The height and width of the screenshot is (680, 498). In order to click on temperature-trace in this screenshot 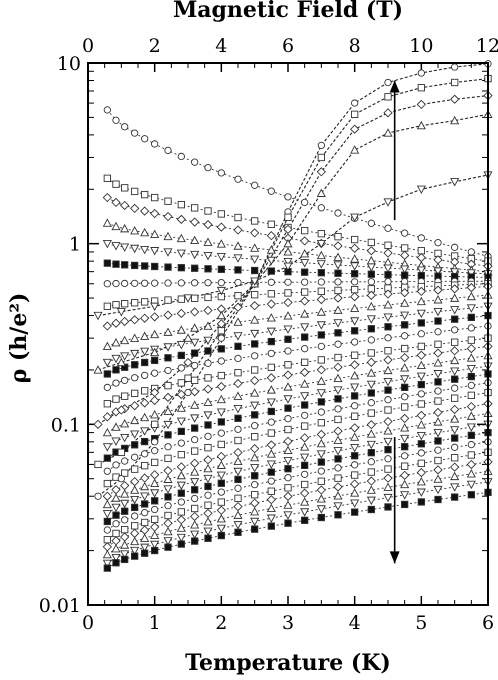, I will do `click(298, 381)`.